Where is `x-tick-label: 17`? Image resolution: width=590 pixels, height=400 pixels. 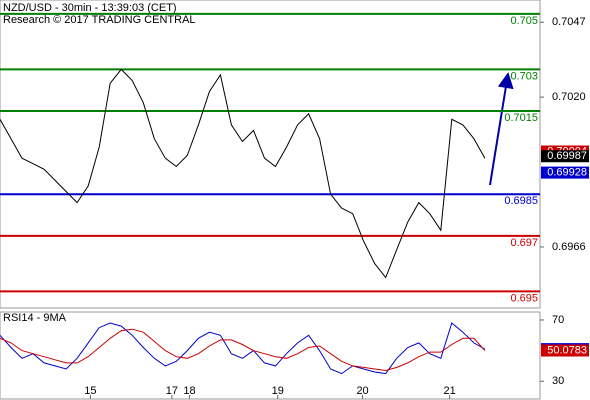 x-tick-label: 17 is located at coordinates (172, 391).